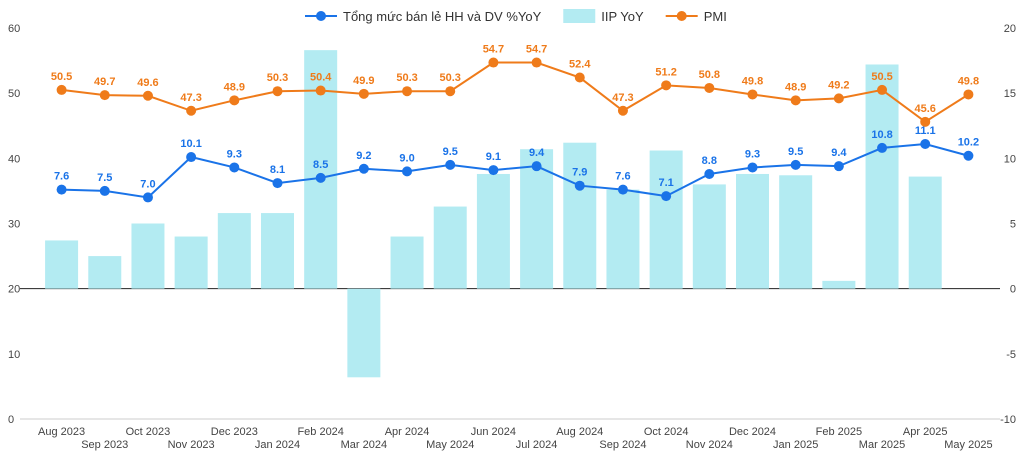  Describe the element at coordinates (493, 432) in the screenshot. I see `x-tick-label: Jun 2024` at that location.